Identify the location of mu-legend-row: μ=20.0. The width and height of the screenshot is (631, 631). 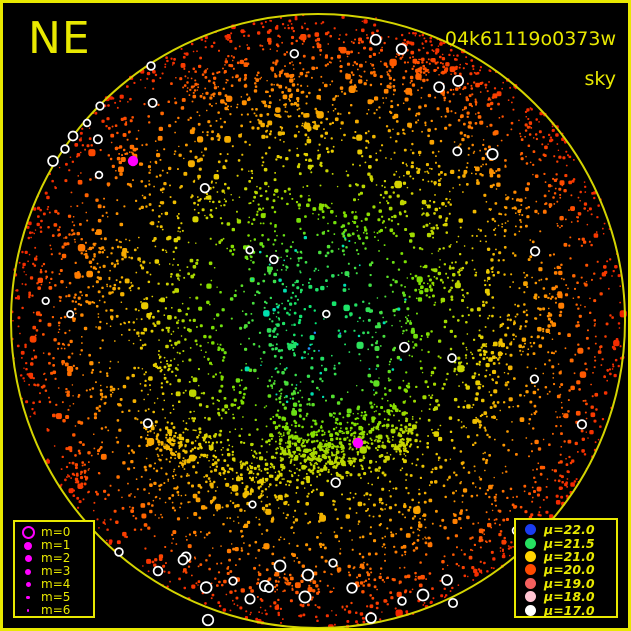
(566, 569).